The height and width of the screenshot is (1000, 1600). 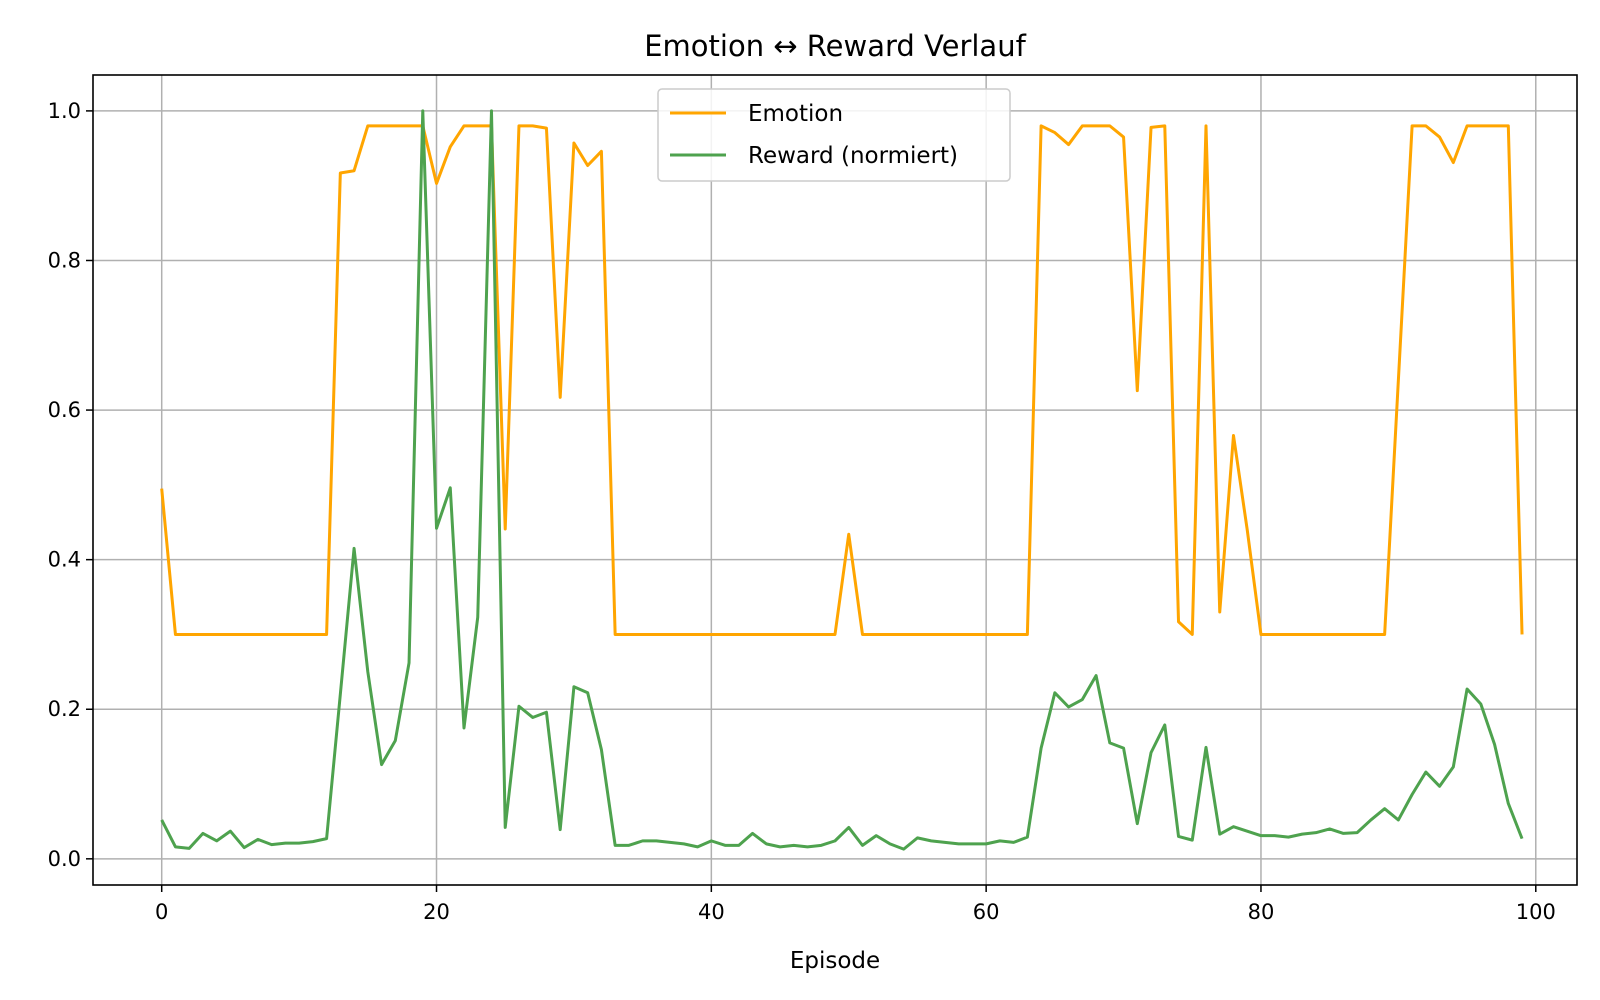 I want to click on y-tick-label: 1.0, so click(x=64, y=111).